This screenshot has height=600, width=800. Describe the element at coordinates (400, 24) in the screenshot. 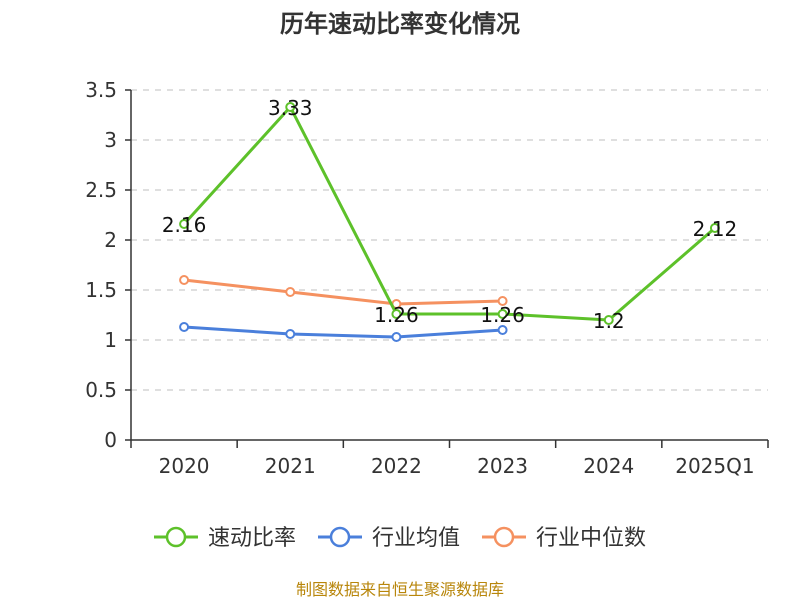

I see `chart-title: 历年速动比率变化情况` at that location.